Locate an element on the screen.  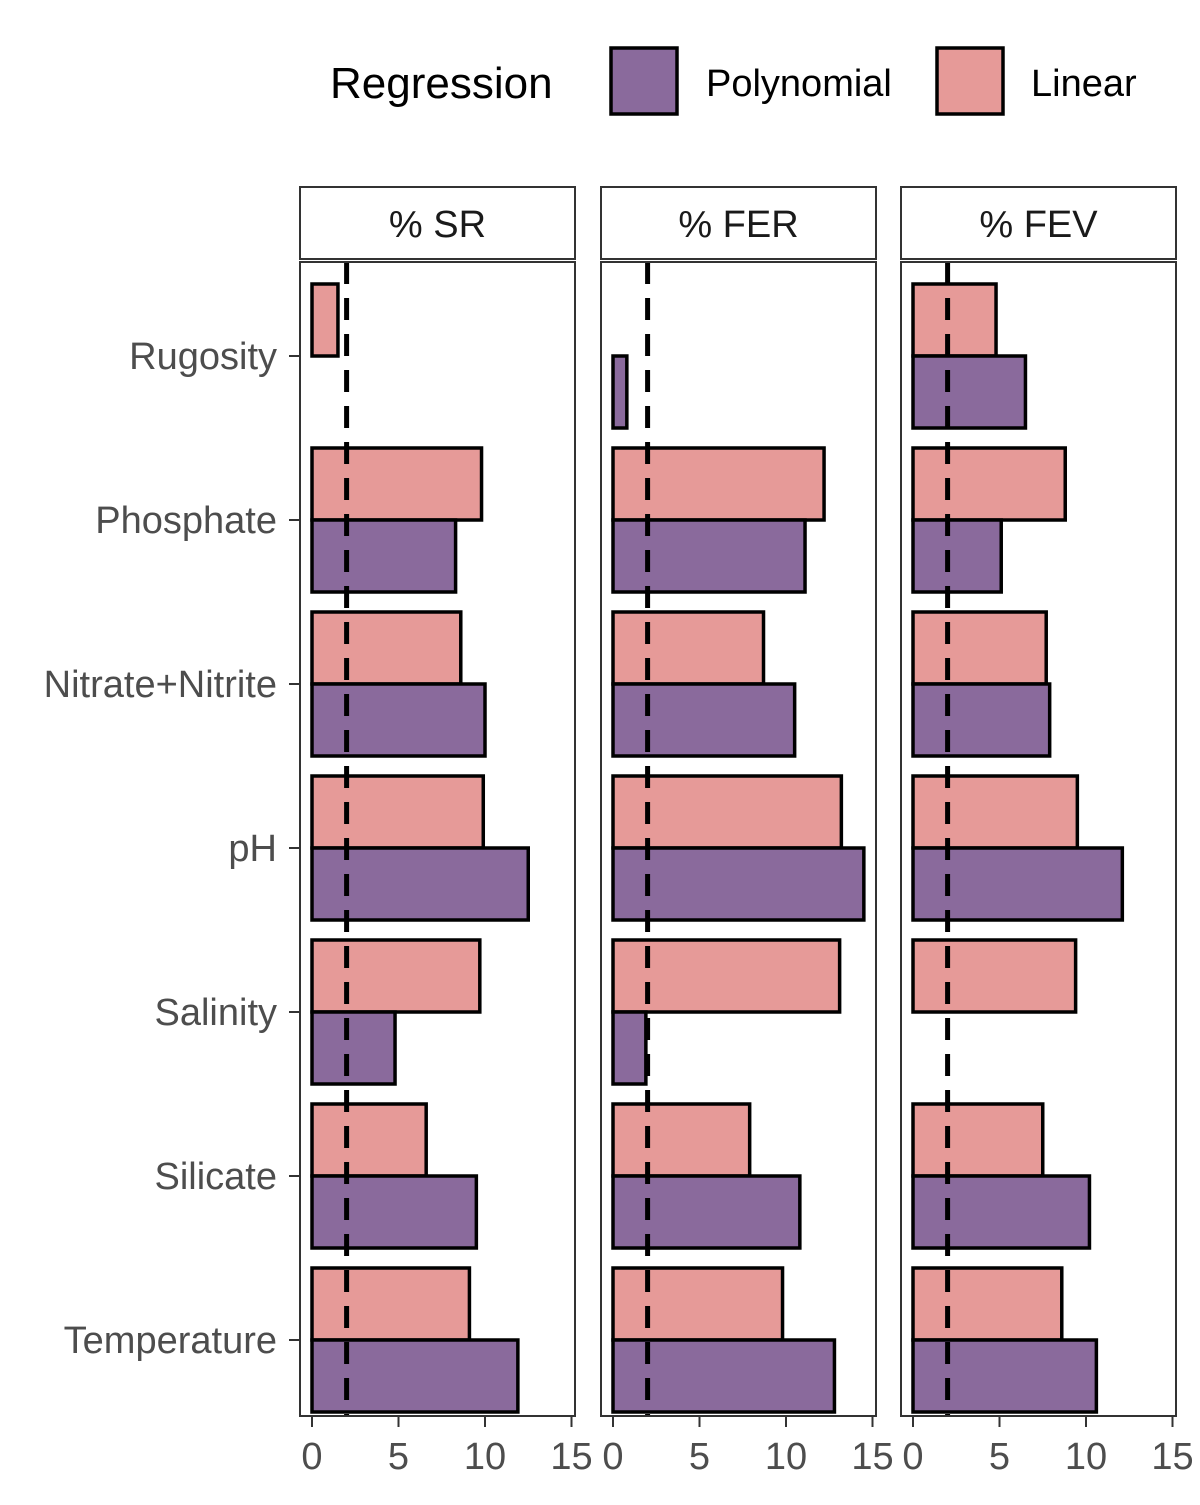
y-tick-label: Phosphate is located at coordinates (186, 521).